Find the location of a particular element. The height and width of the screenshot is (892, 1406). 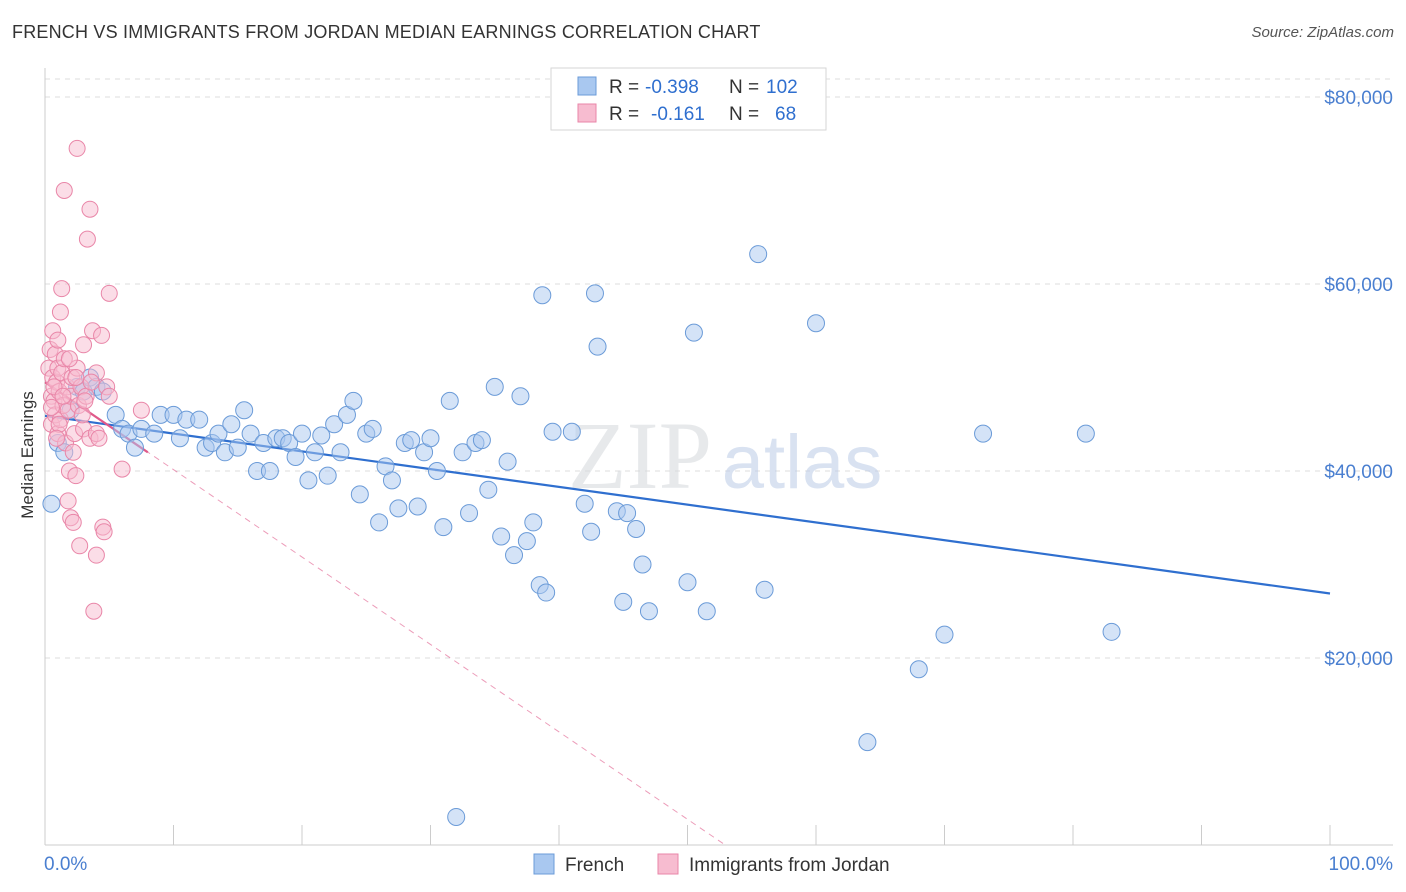

legend-french-label: French is located at coordinates (594, 865).